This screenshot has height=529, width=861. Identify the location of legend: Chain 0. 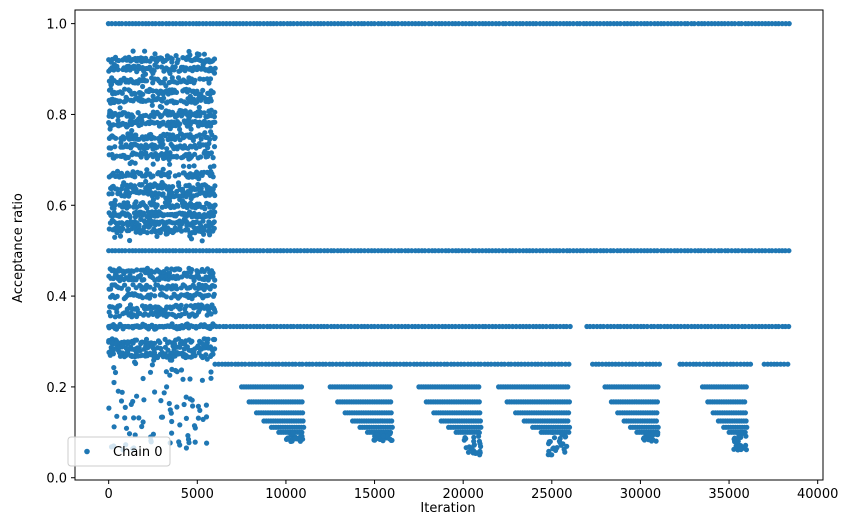
(119, 451).